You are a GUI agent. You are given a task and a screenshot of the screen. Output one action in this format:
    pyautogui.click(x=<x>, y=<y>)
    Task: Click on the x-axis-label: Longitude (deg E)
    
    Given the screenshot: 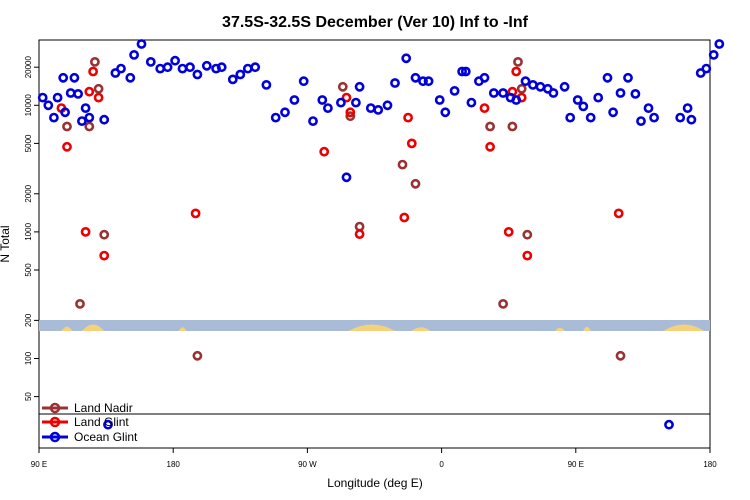 What is the action you would take?
    pyautogui.click(x=374, y=483)
    